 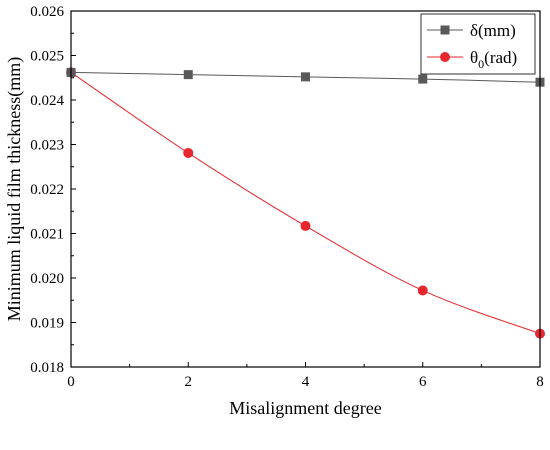 What do you see at coordinates (47, 279) in the screenshot?
I see `y-tick-label: 0.020` at bounding box center [47, 279].